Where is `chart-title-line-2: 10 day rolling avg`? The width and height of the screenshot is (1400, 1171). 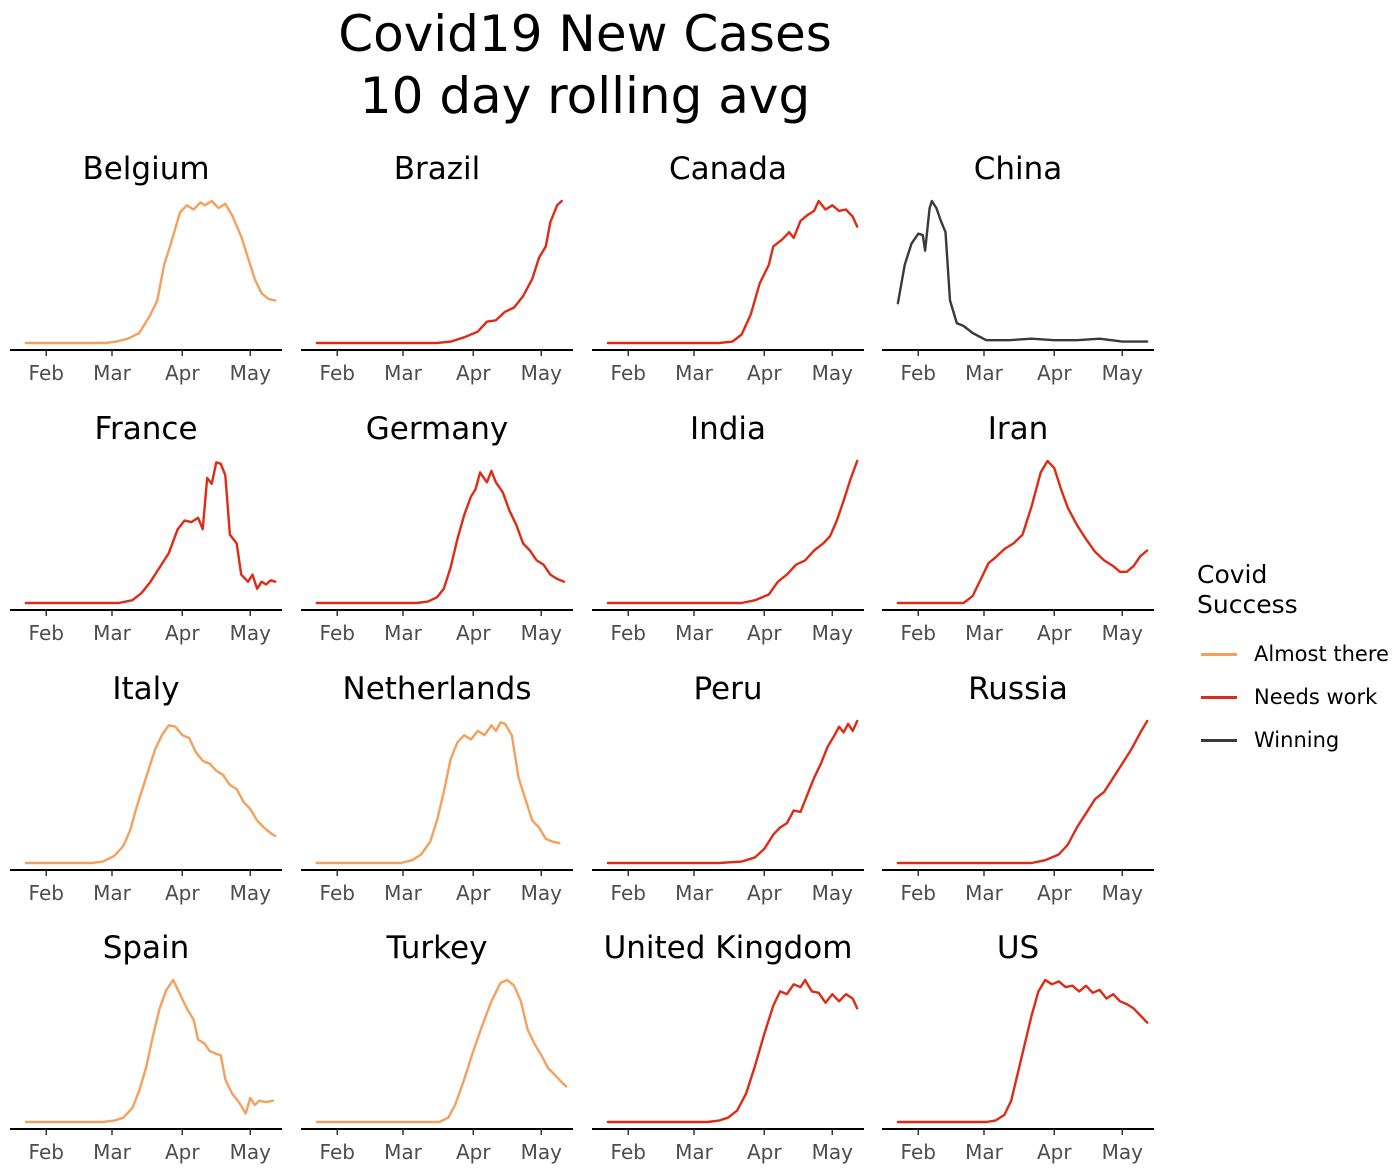 chart-title-line-2: 10 day rolling avg is located at coordinates (585, 96).